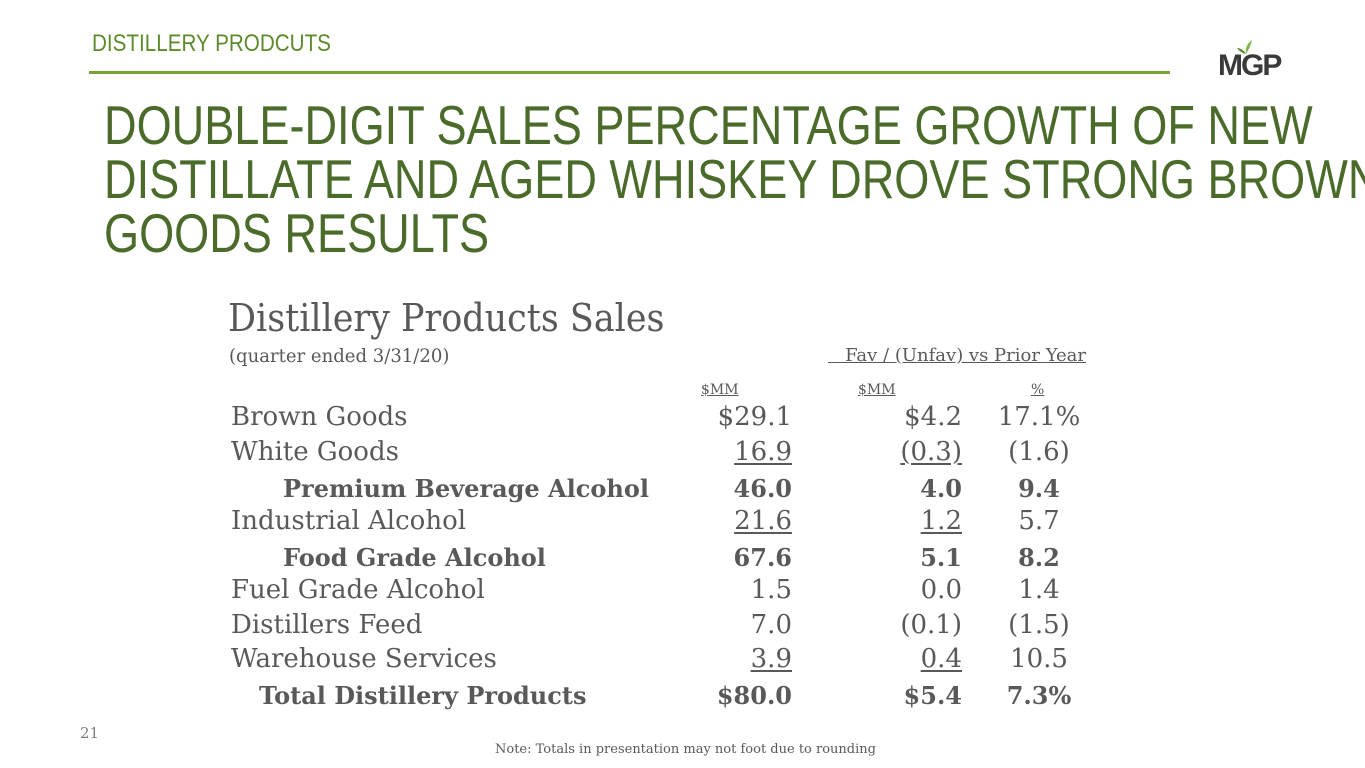  Describe the element at coordinates (941, 488) in the screenshot. I see `variance-value: 4.0` at that location.